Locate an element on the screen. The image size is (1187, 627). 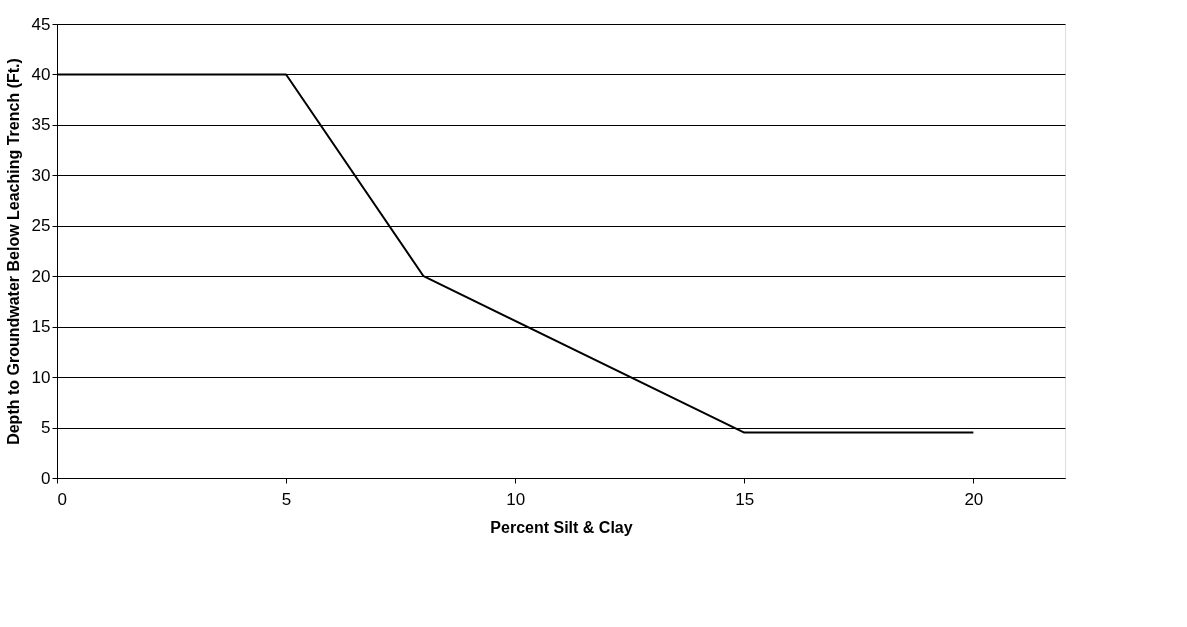
y-axis-title: Depth to Groundwater Below Leaching Trench (Ft.) is located at coordinates (13, 251).